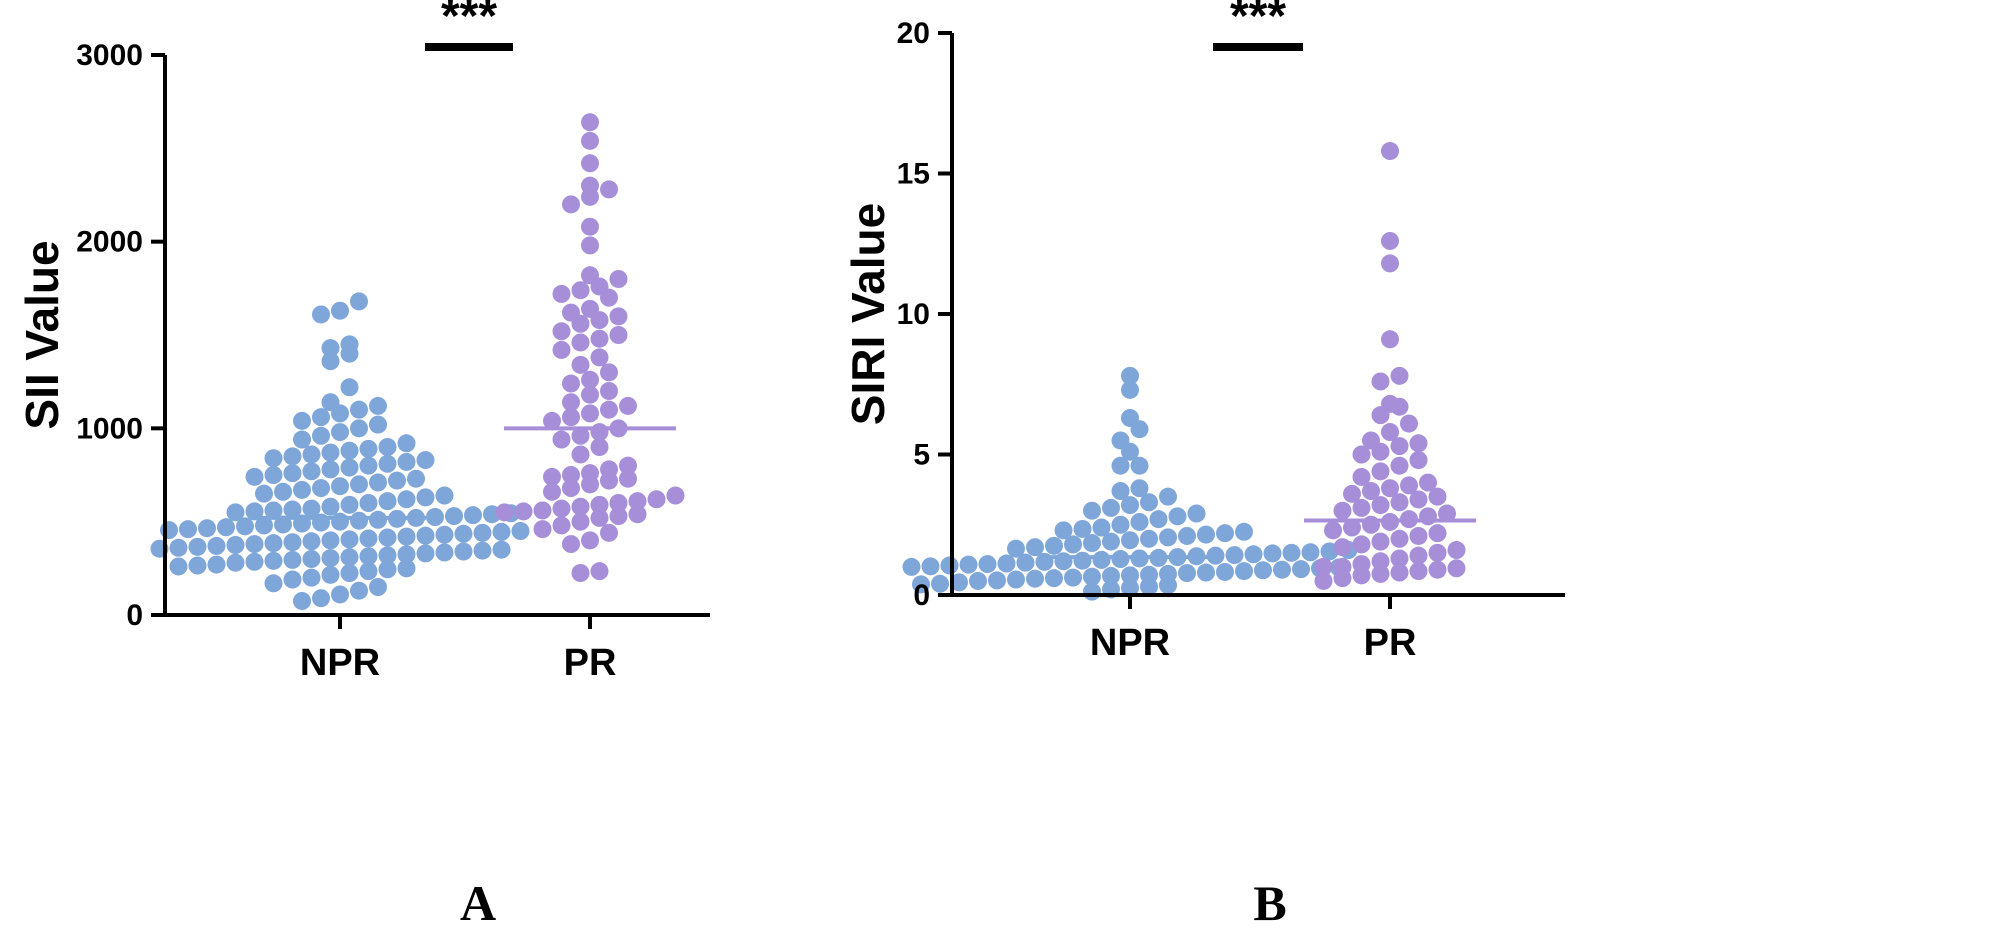  Describe the element at coordinates (1260, 539) in the screenshot. I see `median-lines-b` at that location.